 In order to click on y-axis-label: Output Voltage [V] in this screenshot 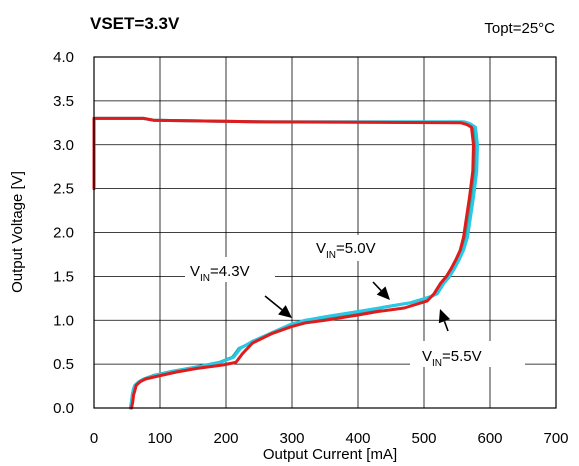, I will do `click(17, 232)`.